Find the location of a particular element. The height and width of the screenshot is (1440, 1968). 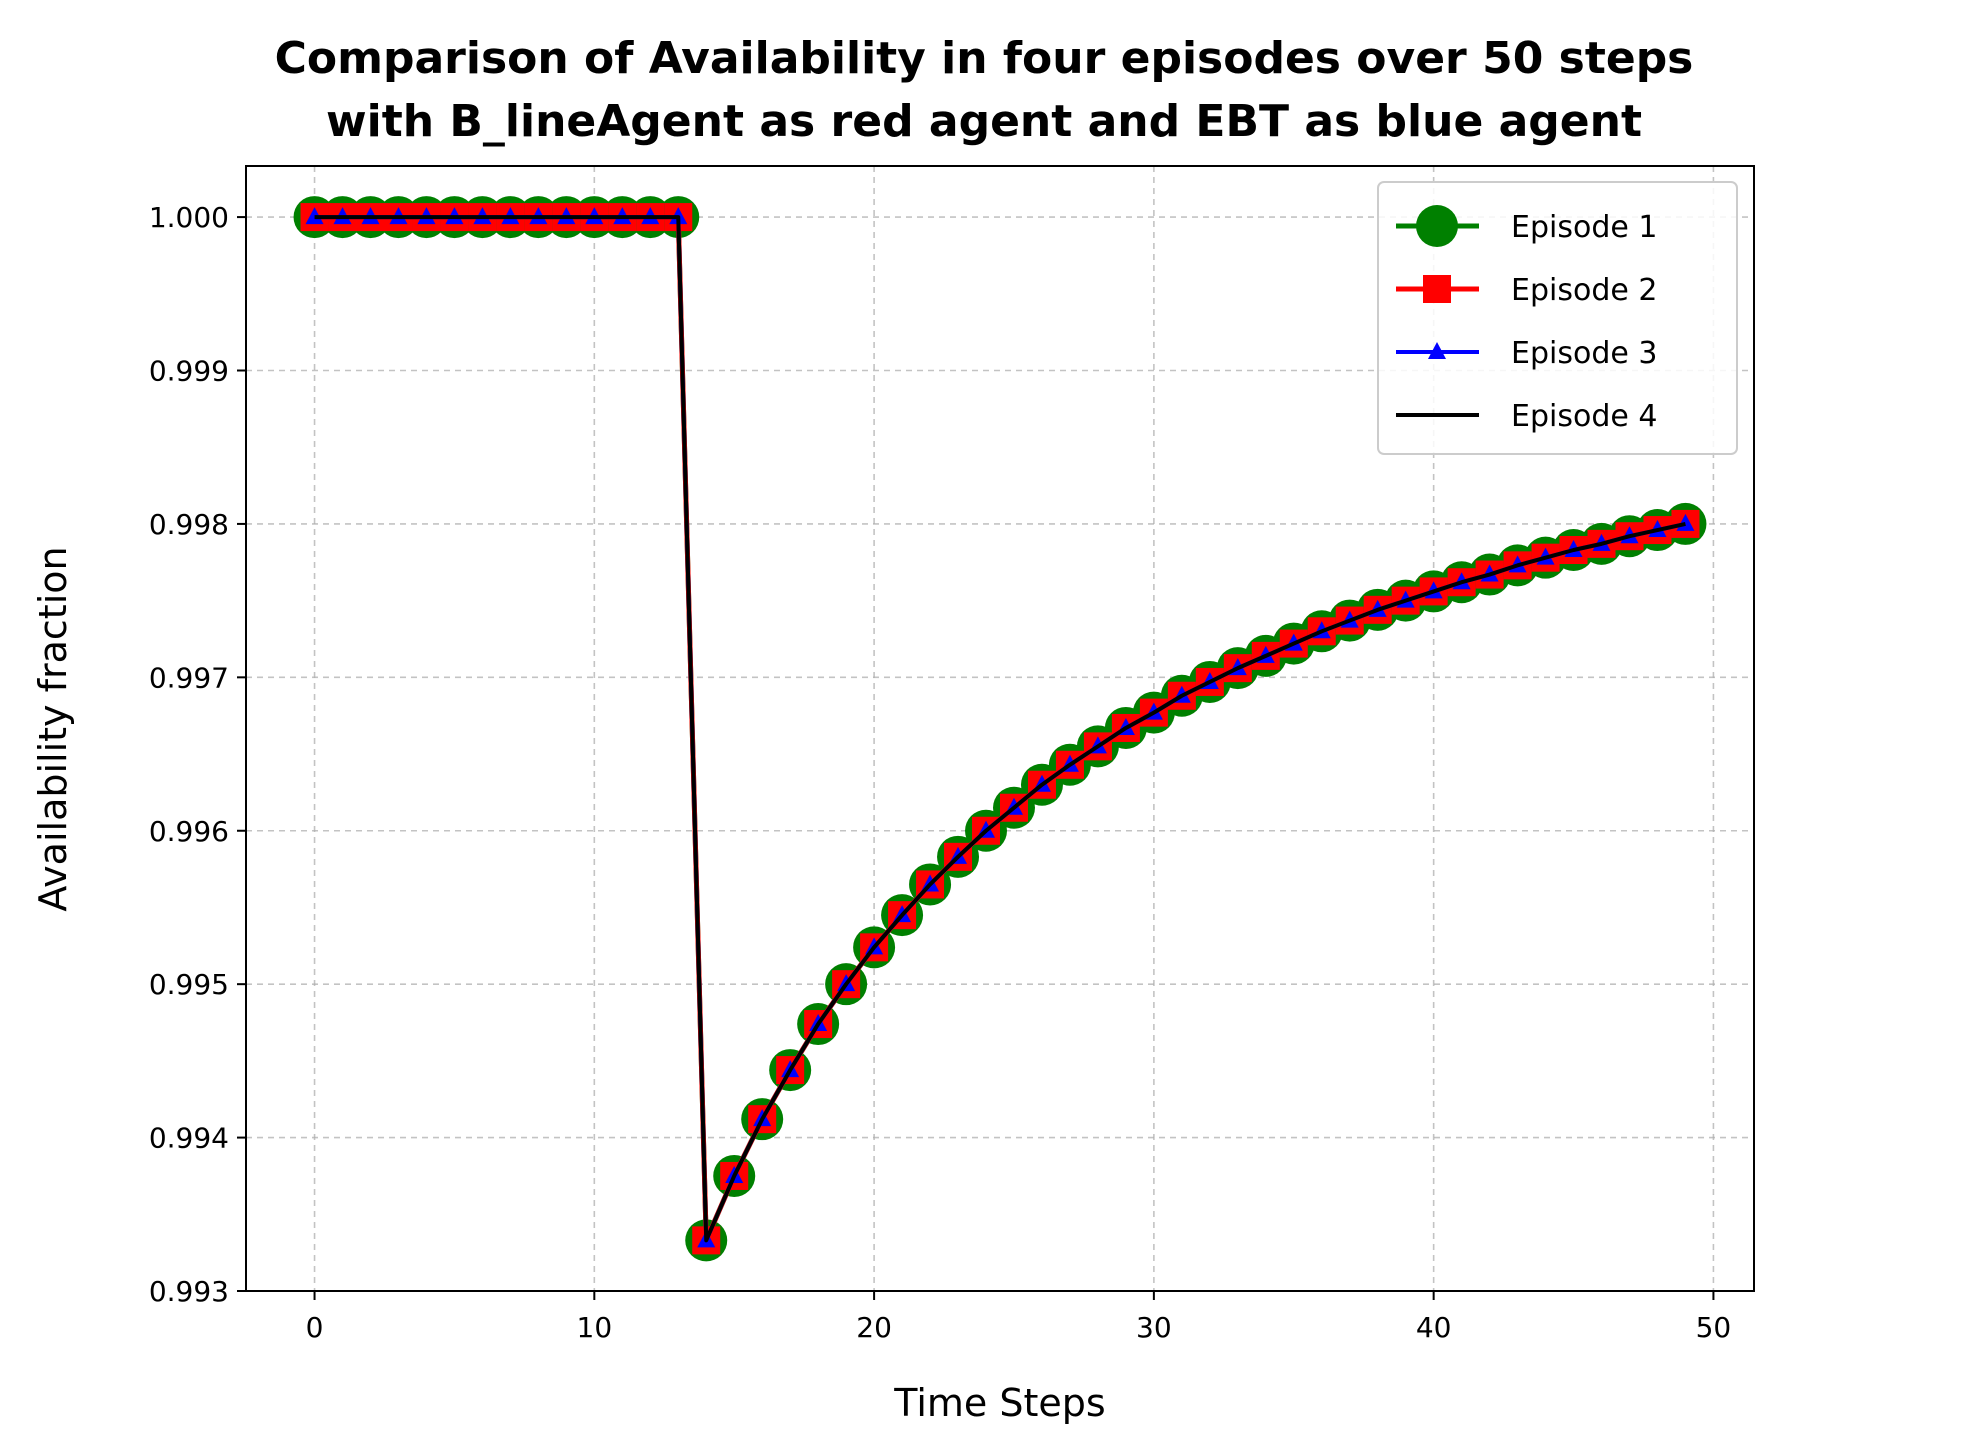

y-tick-label: 0.998 is located at coordinates (189, 524).